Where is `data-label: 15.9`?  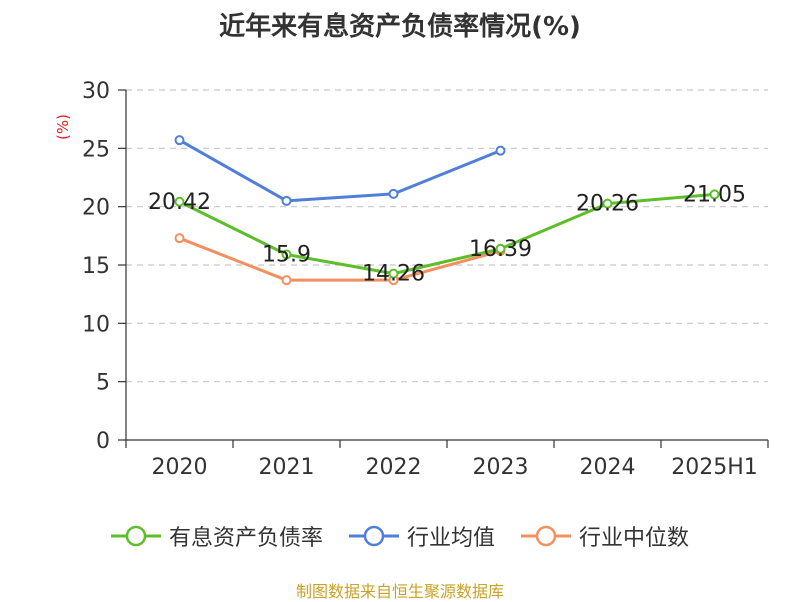
data-label: 15.9 is located at coordinates (286, 255).